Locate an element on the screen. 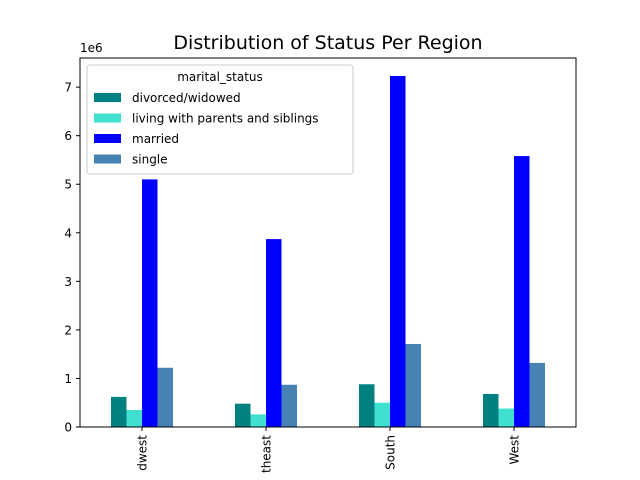  legend-label: single is located at coordinates (150, 160).